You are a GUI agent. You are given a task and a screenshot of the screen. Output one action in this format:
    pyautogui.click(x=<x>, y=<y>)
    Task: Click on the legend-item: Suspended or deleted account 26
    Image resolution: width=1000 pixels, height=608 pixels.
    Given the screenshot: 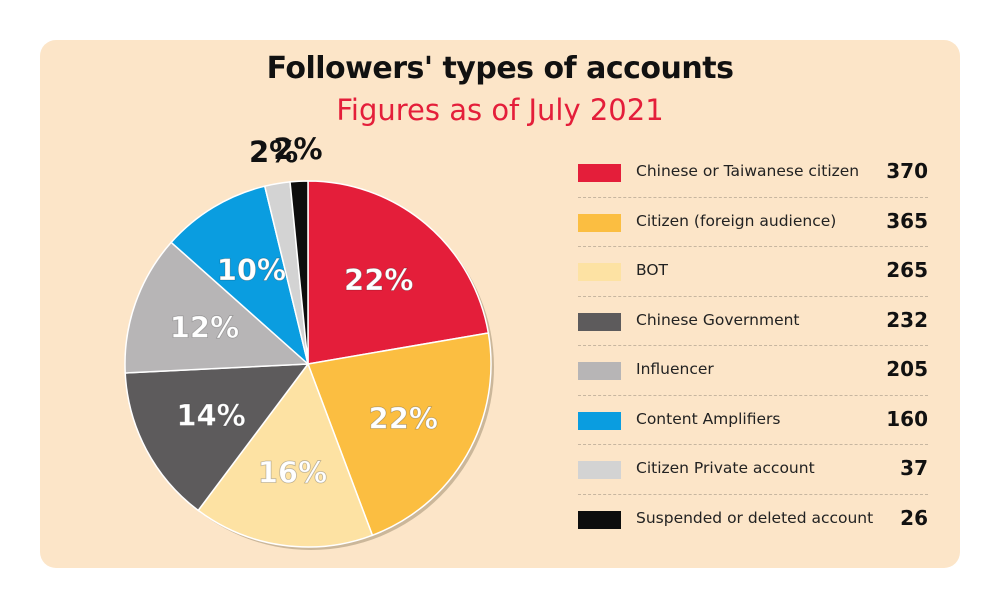 What is the action you would take?
    pyautogui.click(x=753, y=519)
    